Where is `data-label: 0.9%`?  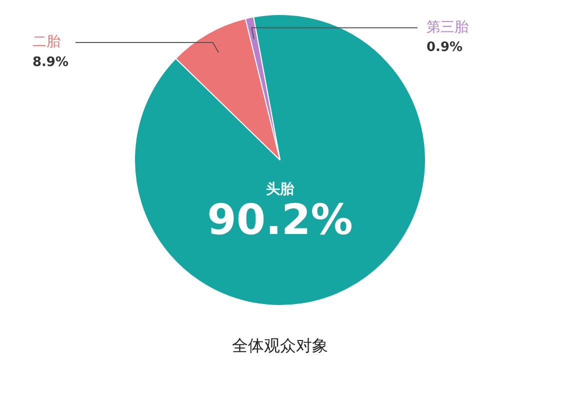 data-label: 0.9% is located at coordinates (444, 48).